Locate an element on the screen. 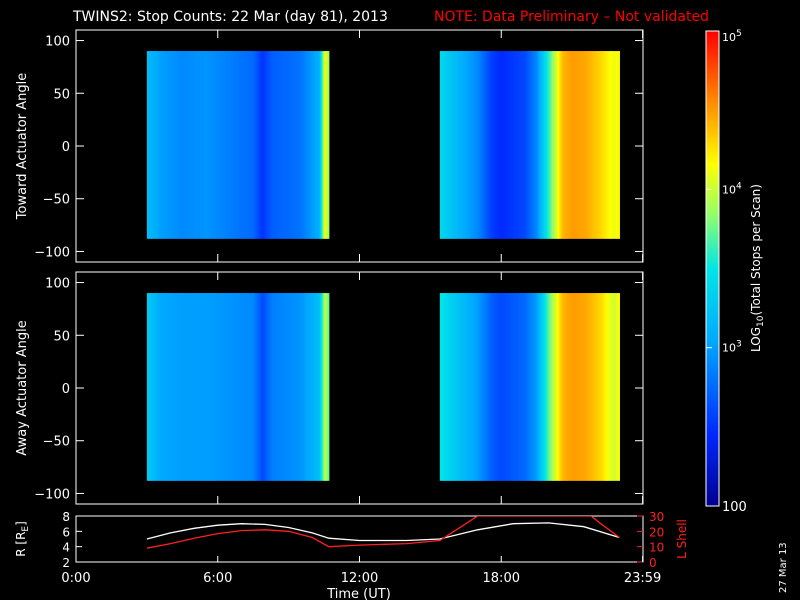 Image resolution: width=800 pixels, height=600 pixels. away-y-tick-label: 100 is located at coordinates (57, 284).